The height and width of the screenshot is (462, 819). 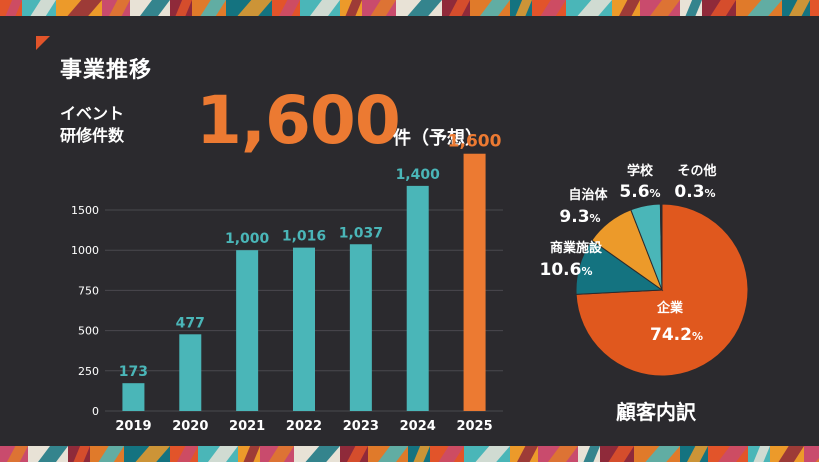 What do you see at coordinates (689, 192) in the screenshot?
I see `pie-value-number: 0.3` at bounding box center [689, 192].